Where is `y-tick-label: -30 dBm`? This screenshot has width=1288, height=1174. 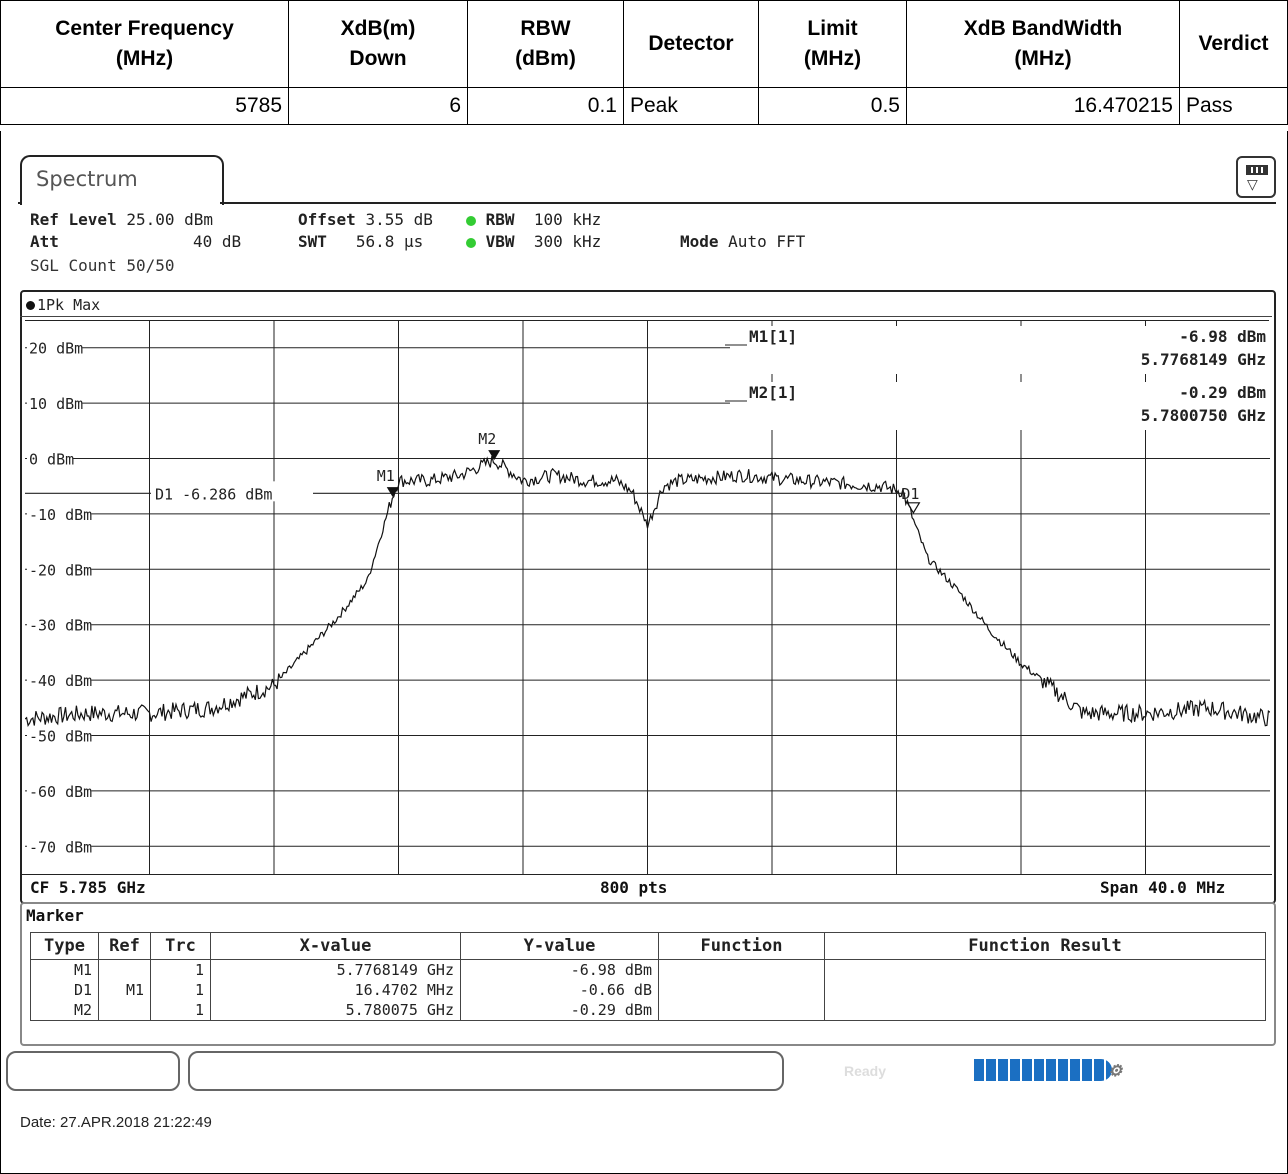
y-tick-label: -30 dBm is located at coordinates (60, 626).